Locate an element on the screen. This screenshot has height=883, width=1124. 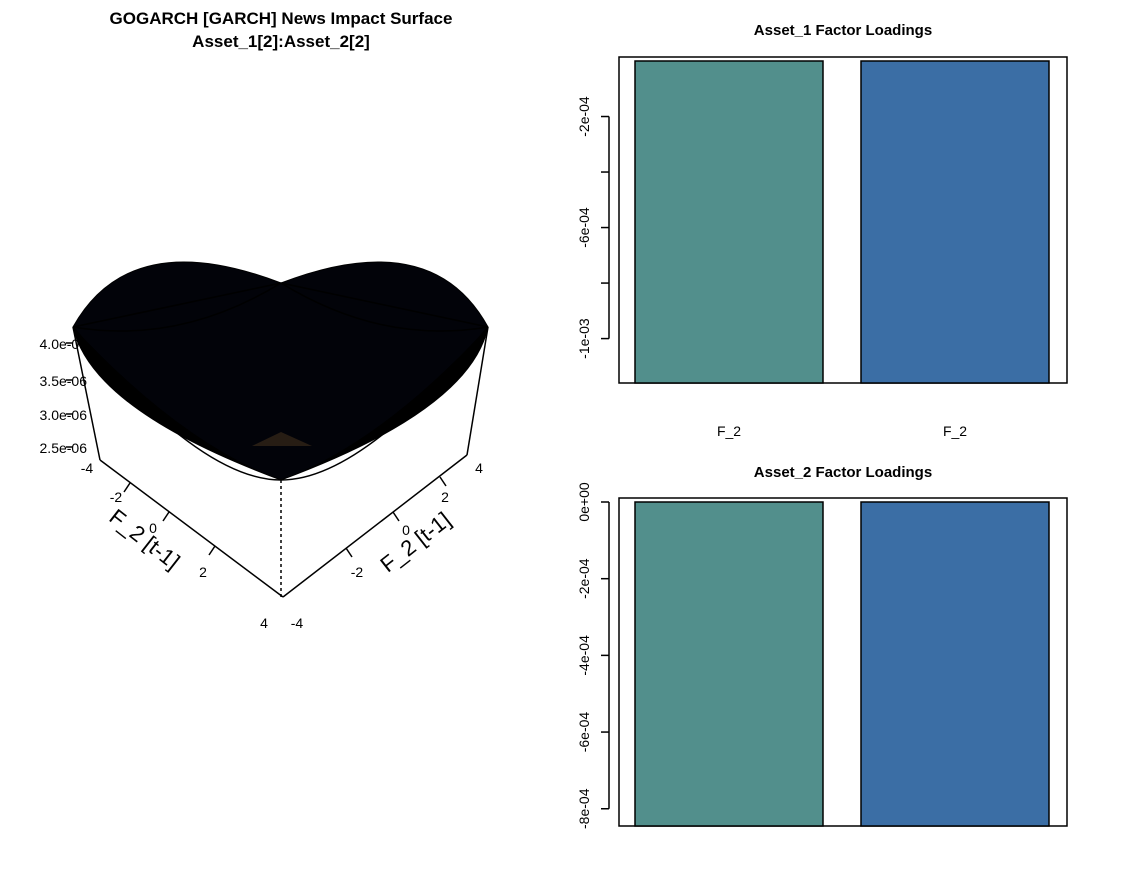
x-axis: -4 -2 0 2 4 F_2 [t-1] is located at coordinates (174, 545).